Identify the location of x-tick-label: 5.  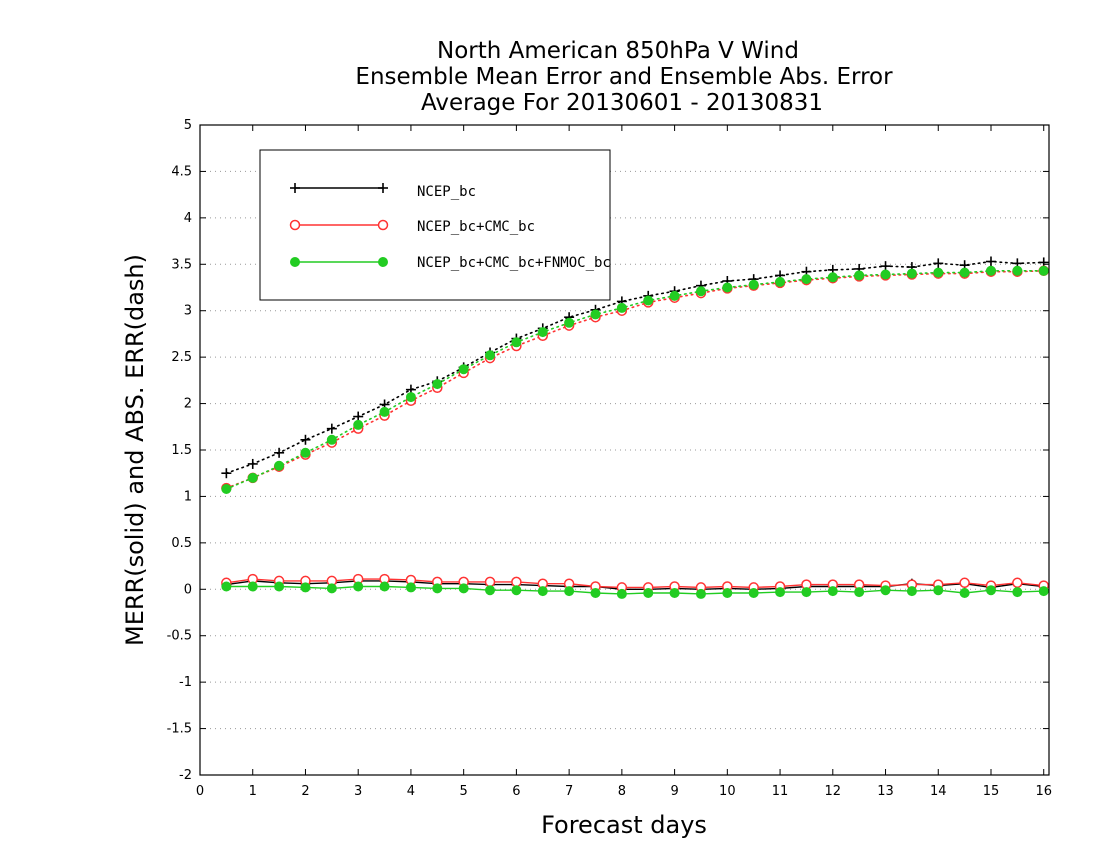
(464, 791).